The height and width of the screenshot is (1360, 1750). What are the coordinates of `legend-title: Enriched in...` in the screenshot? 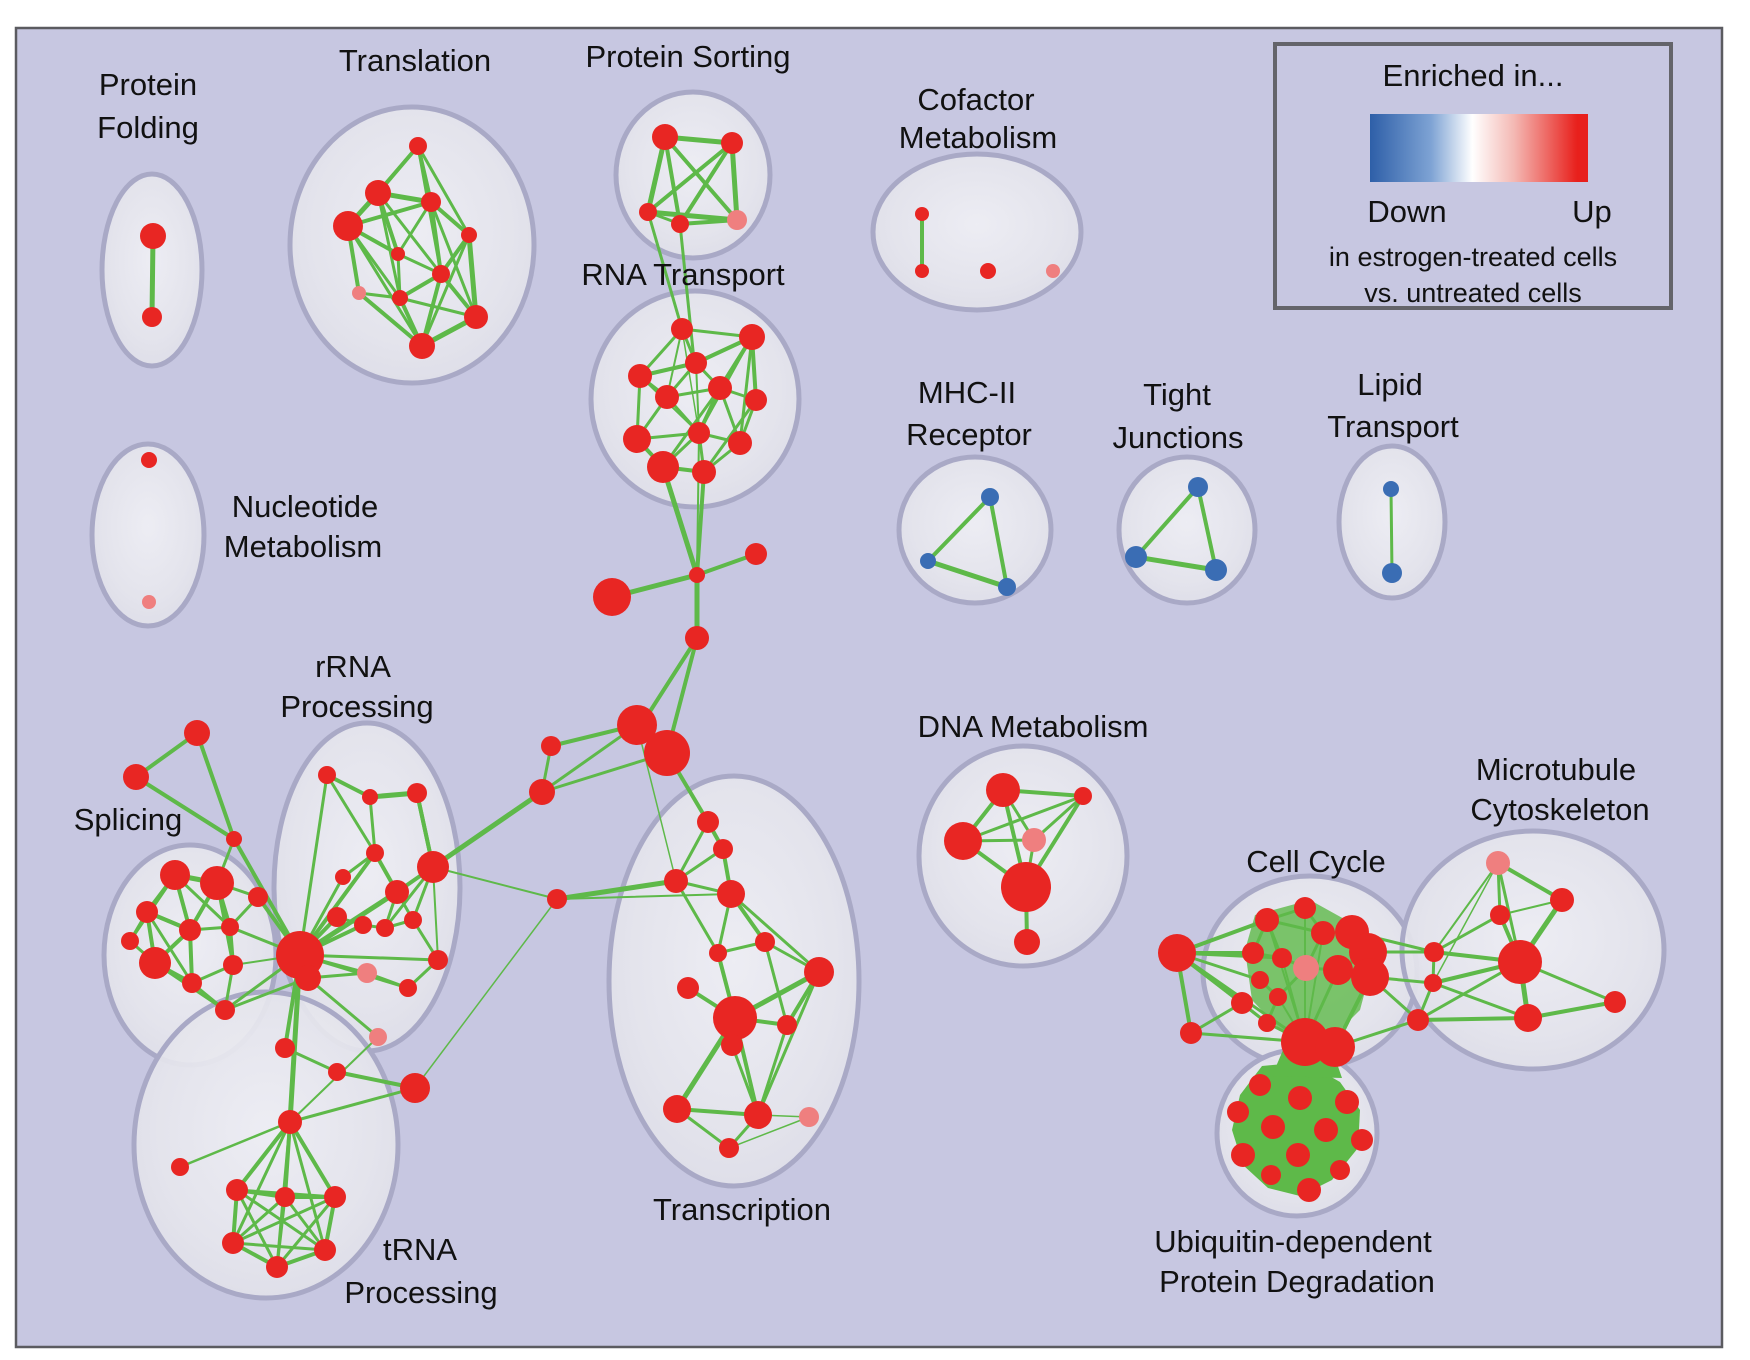 It's located at (1473, 75).